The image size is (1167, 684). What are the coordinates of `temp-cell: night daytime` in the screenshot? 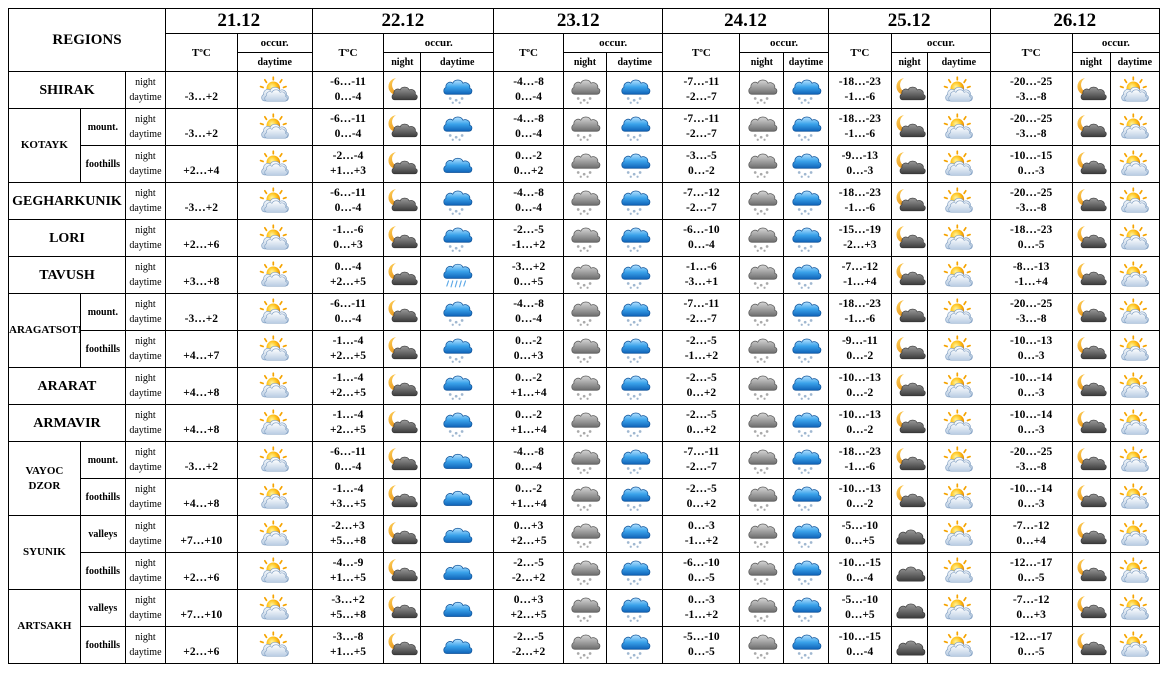 It's located at (145, 608).